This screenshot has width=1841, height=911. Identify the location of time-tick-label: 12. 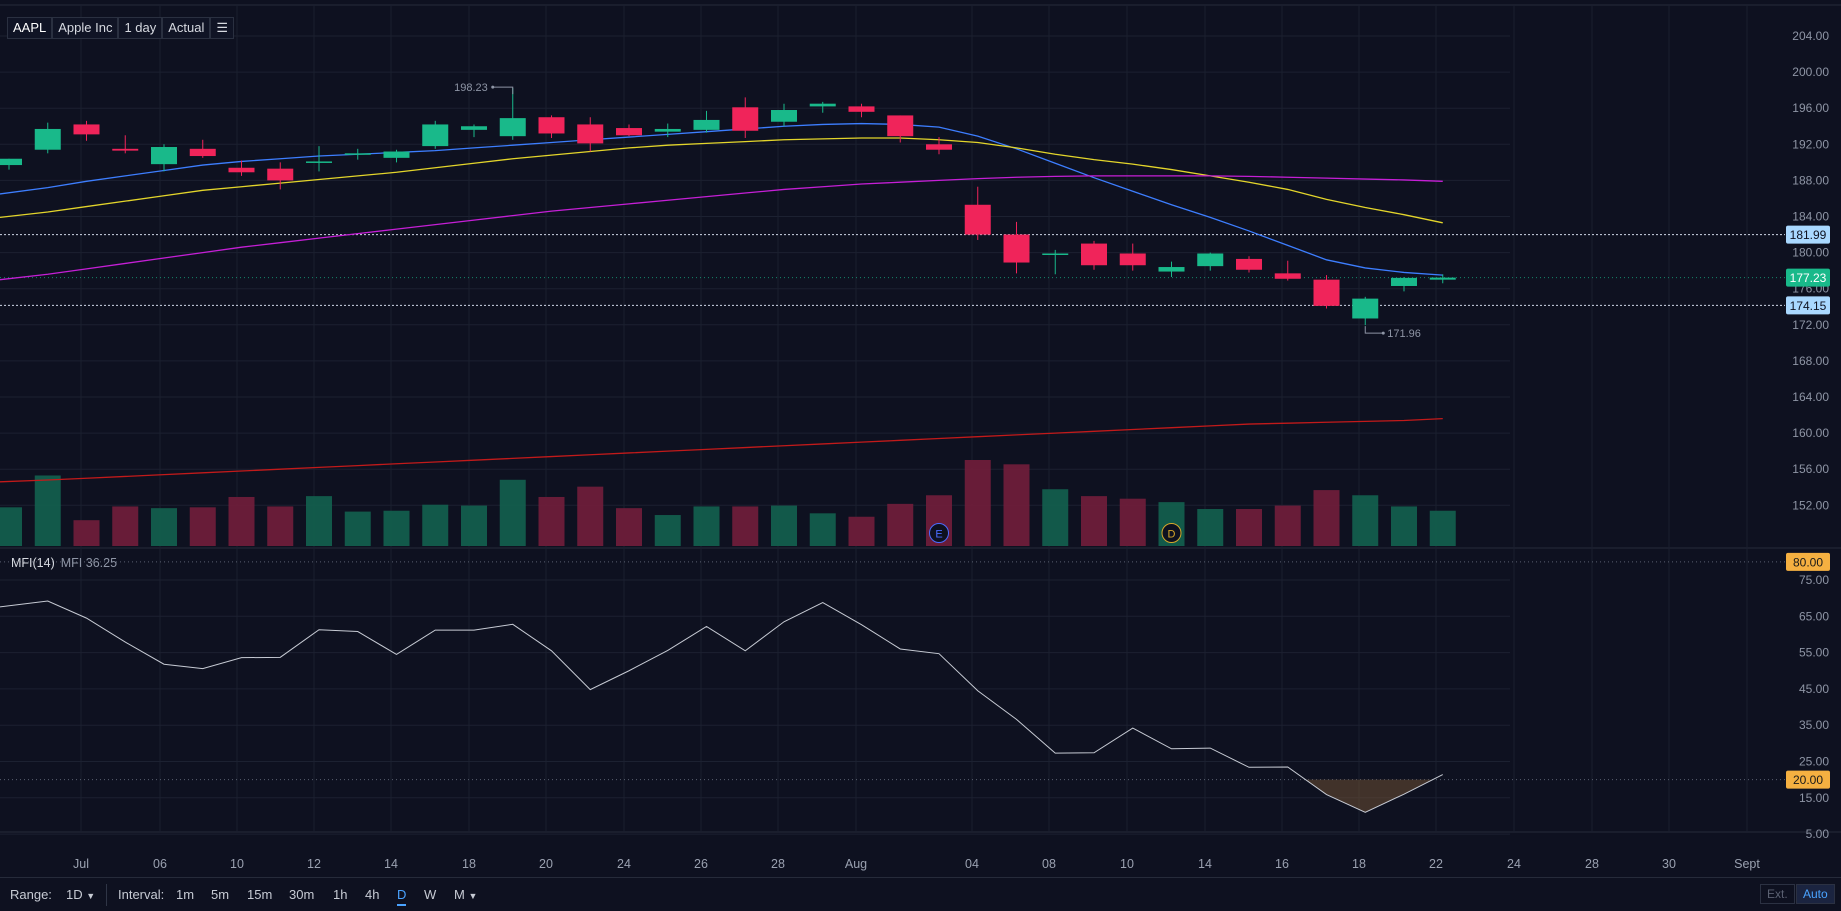
(314, 864).